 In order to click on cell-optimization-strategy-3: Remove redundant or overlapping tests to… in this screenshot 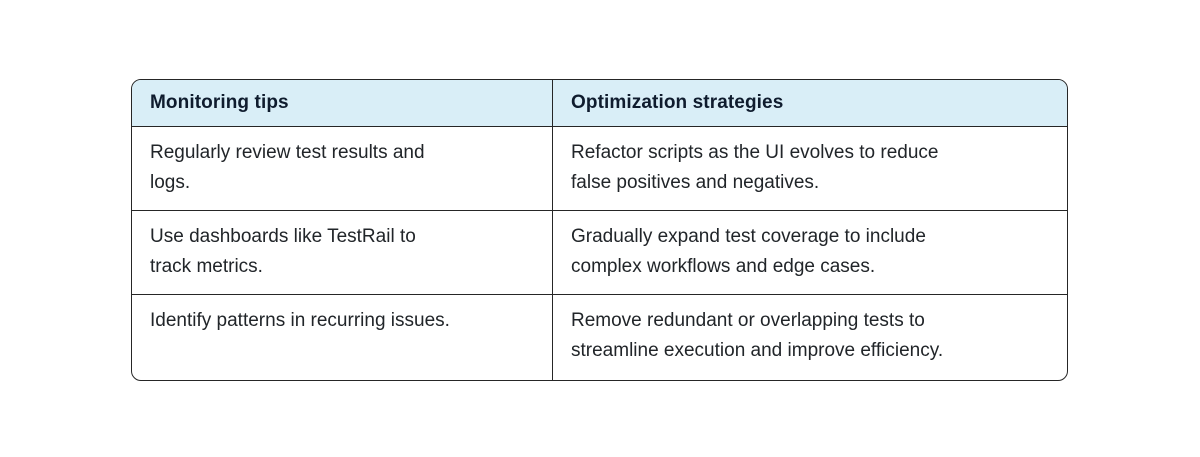, I will do `click(757, 335)`.